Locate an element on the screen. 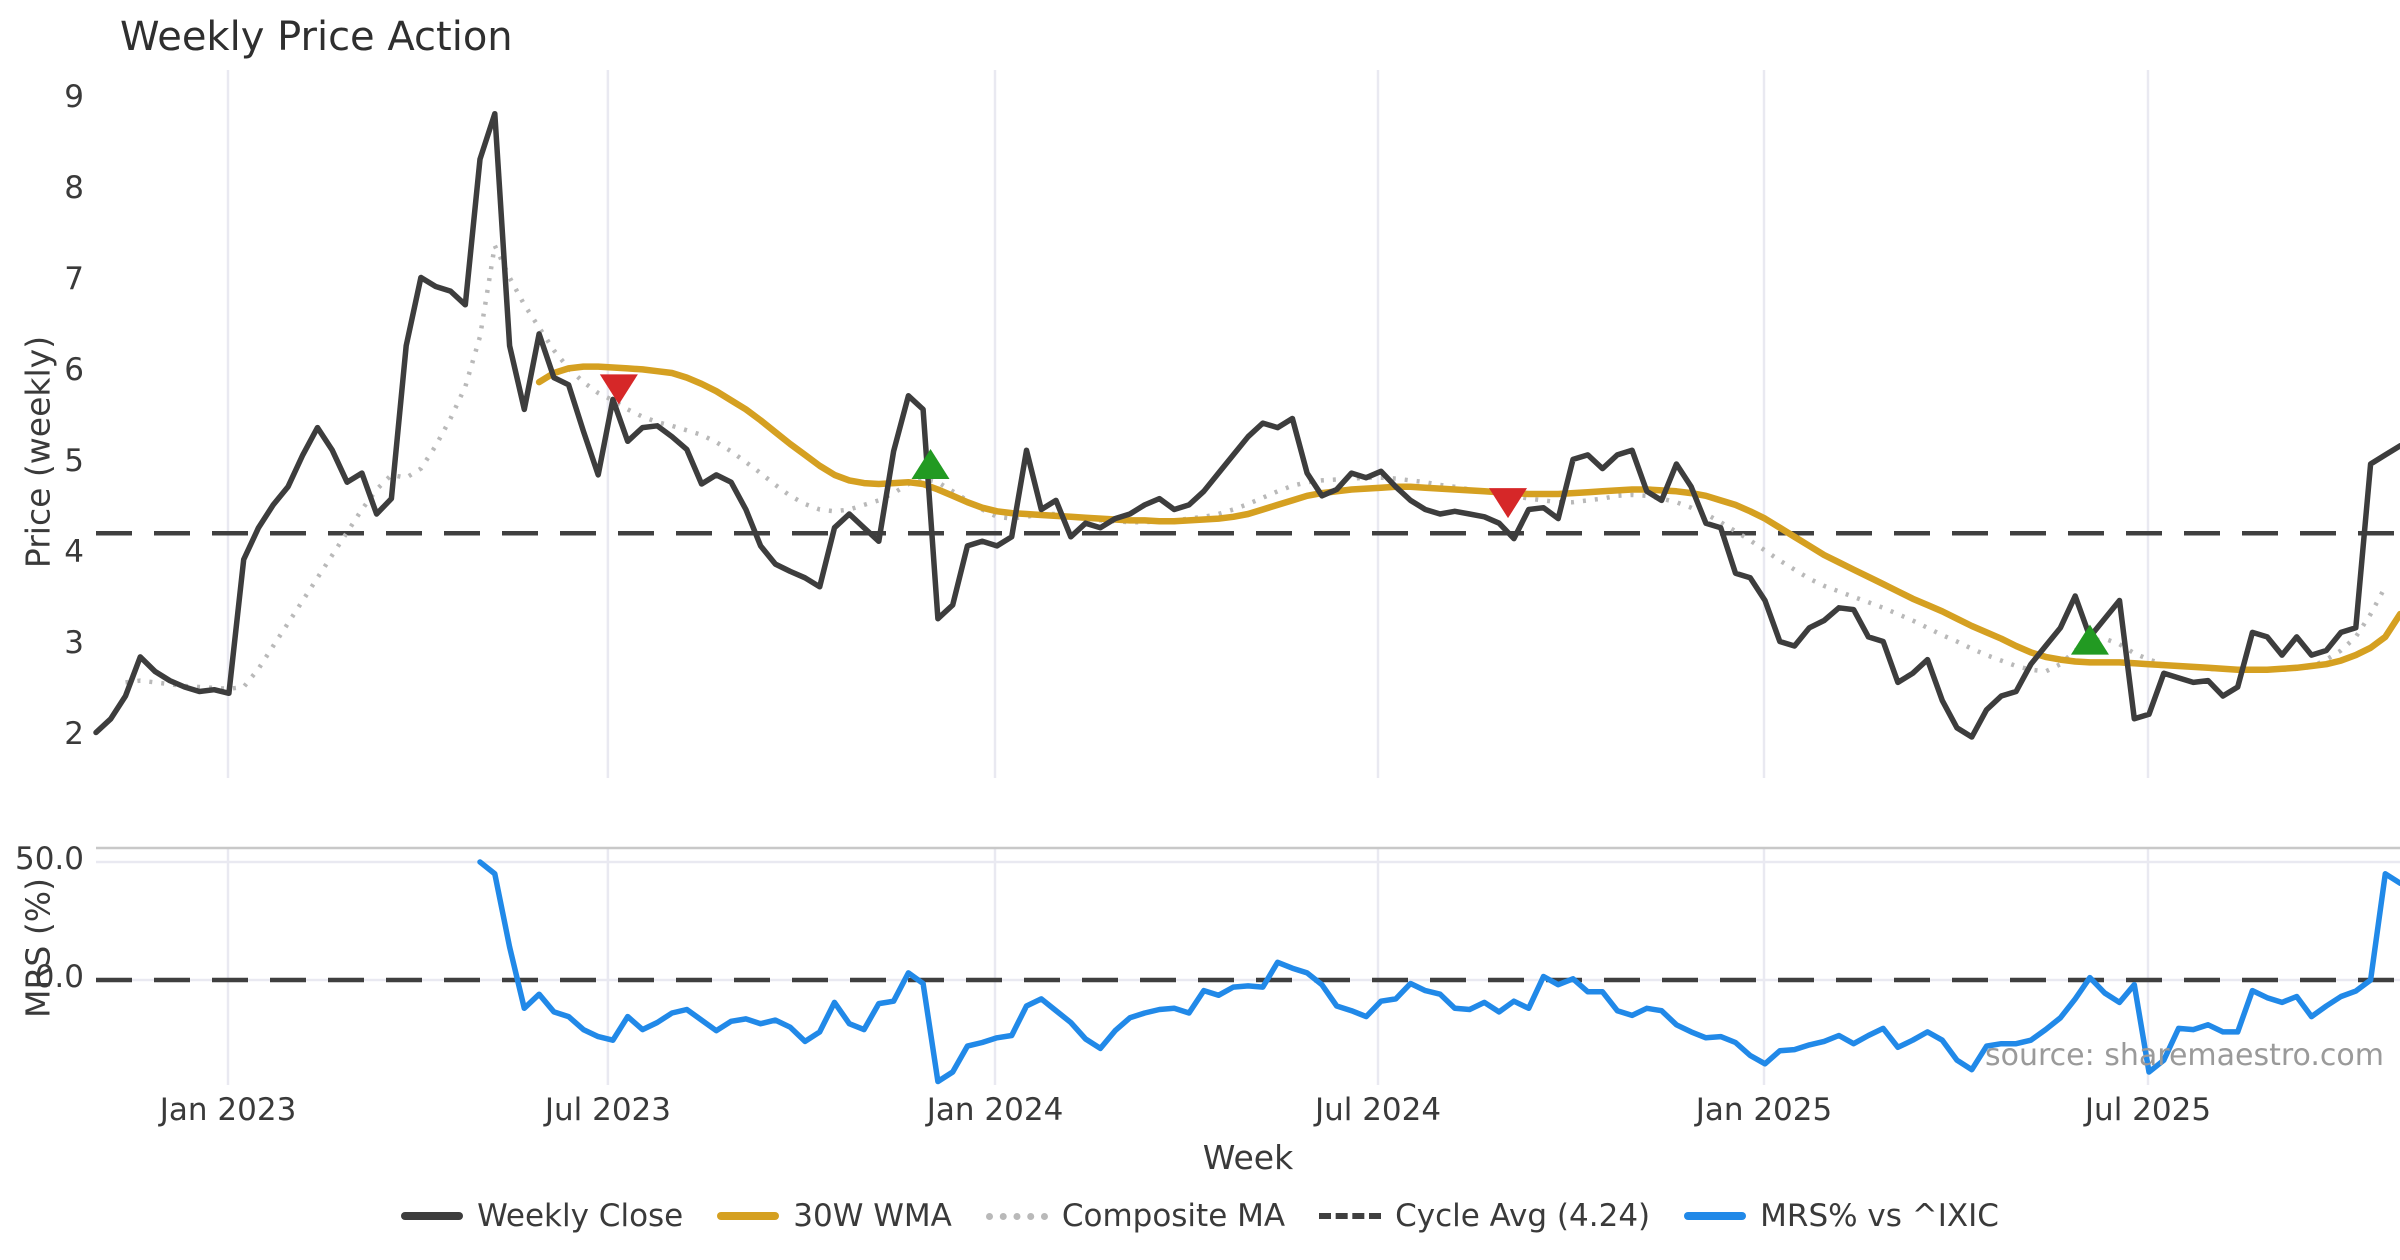 Image resolution: width=2400 pixels, height=1260 pixels. legend-label: Weekly Close is located at coordinates (580, 1216).